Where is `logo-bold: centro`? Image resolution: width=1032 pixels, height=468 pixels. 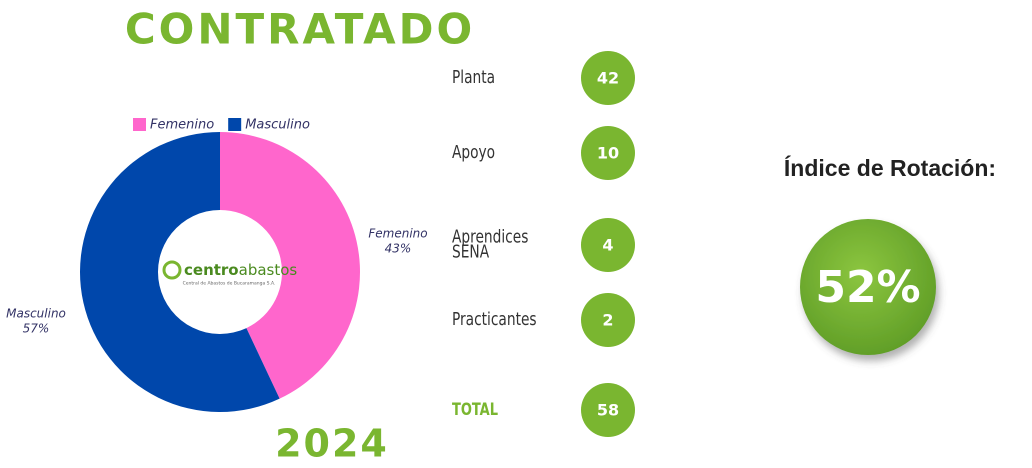 logo-bold: centro is located at coordinates (211, 270).